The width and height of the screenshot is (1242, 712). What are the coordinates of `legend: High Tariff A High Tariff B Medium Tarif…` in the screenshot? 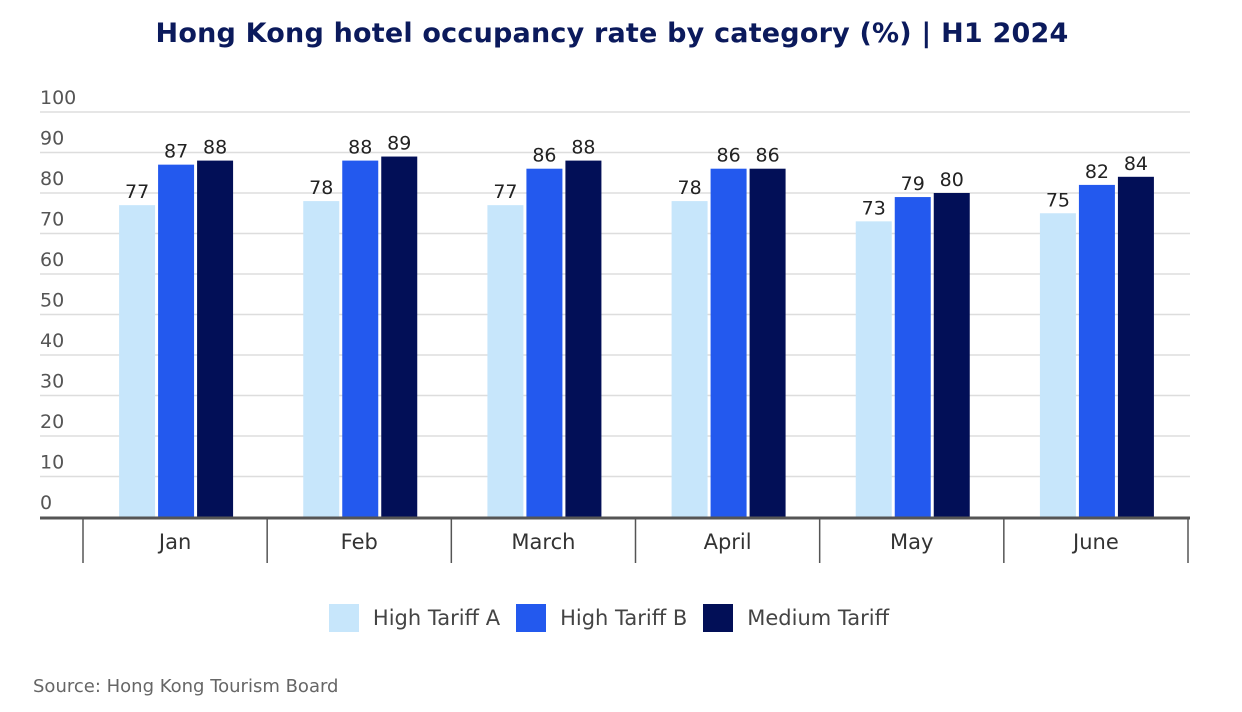 It's located at (609, 618).